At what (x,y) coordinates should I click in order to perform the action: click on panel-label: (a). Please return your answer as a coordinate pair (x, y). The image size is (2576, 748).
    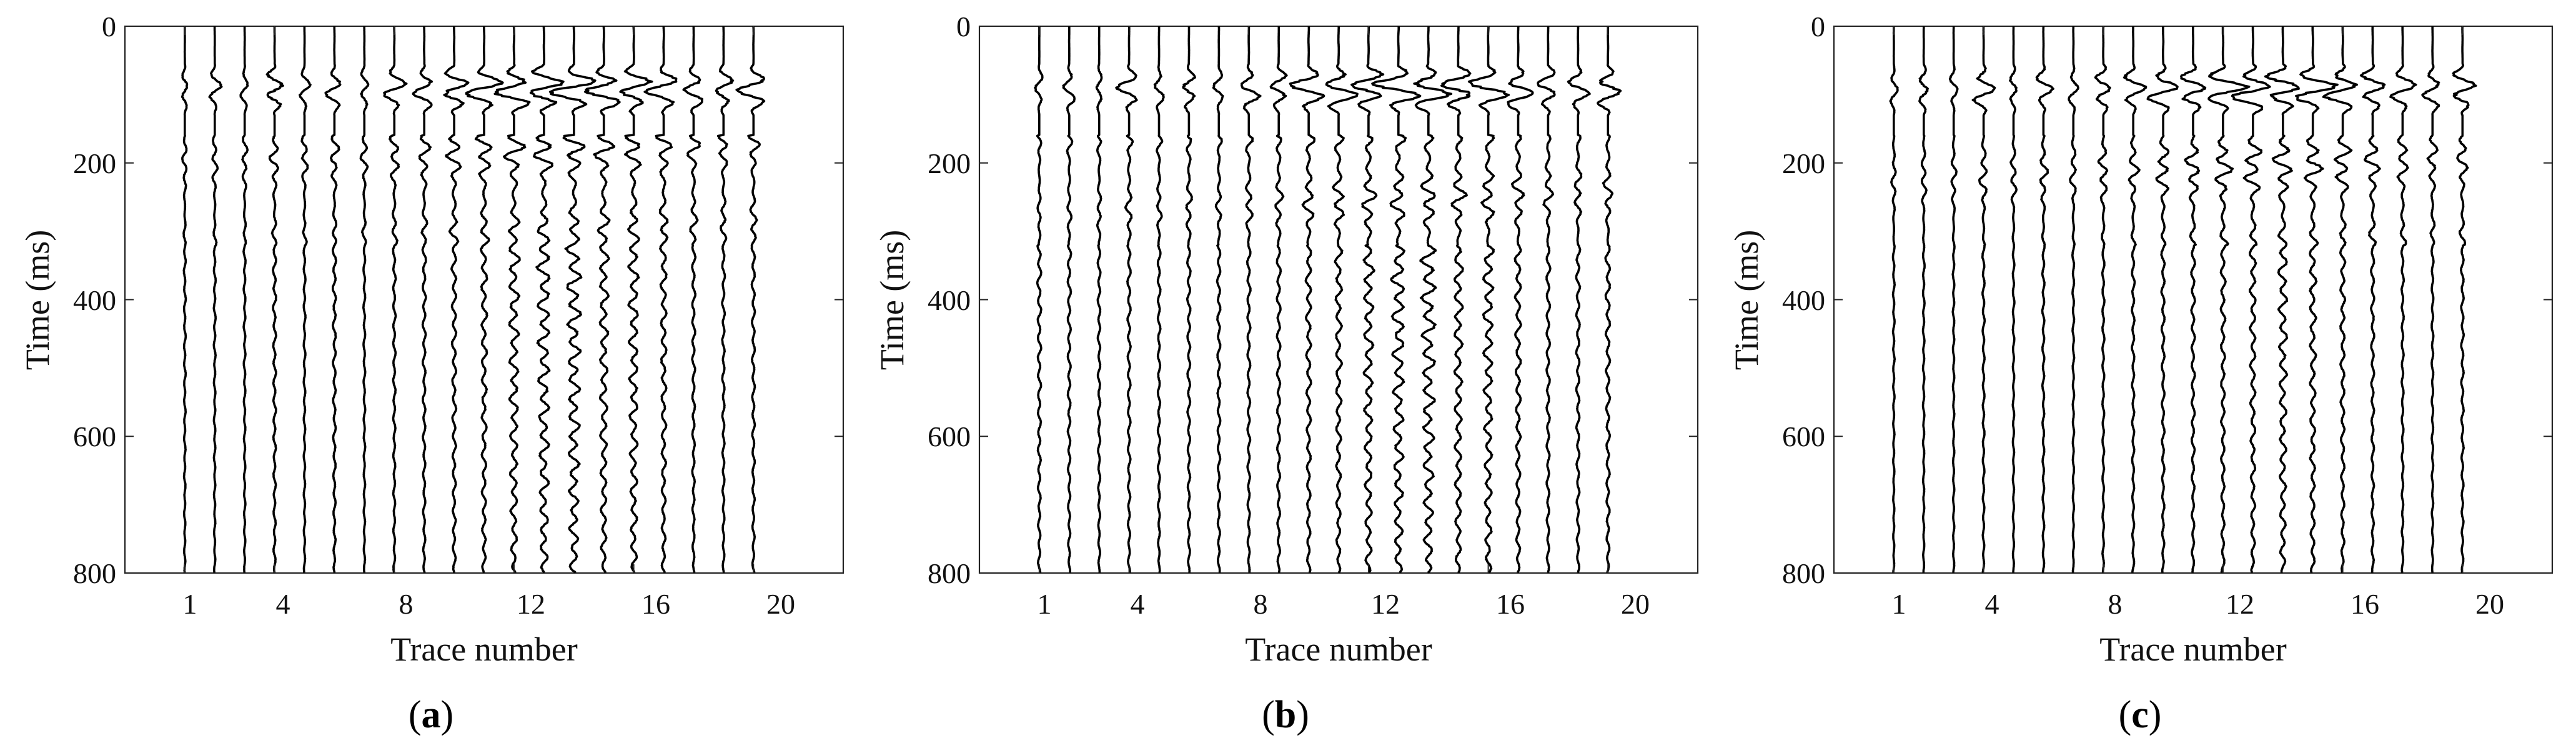
    Looking at the image, I should click on (431, 715).